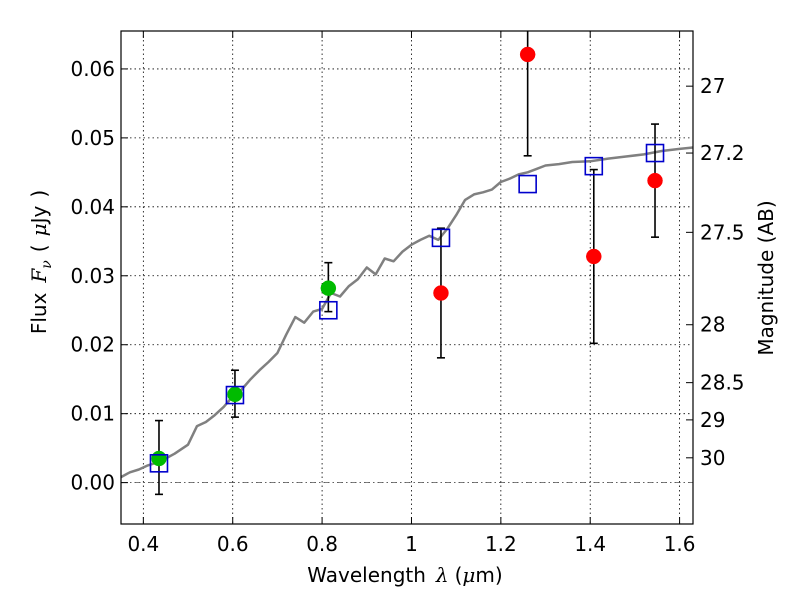  What do you see at coordinates (712, 86) in the screenshot?
I see `right-tick-label: 27` at bounding box center [712, 86].